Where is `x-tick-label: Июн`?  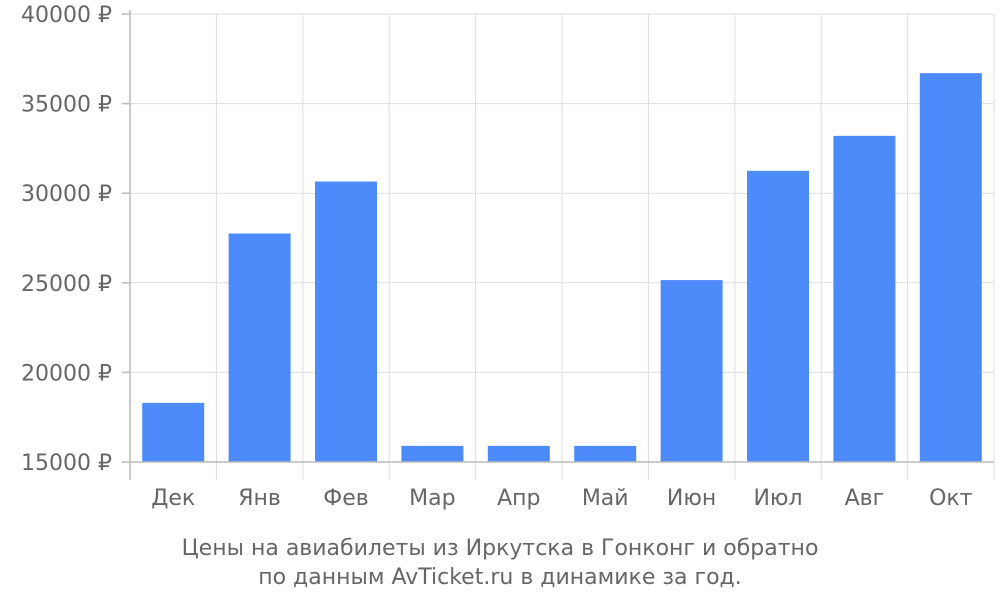
x-tick-label: Июн is located at coordinates (691, 498).